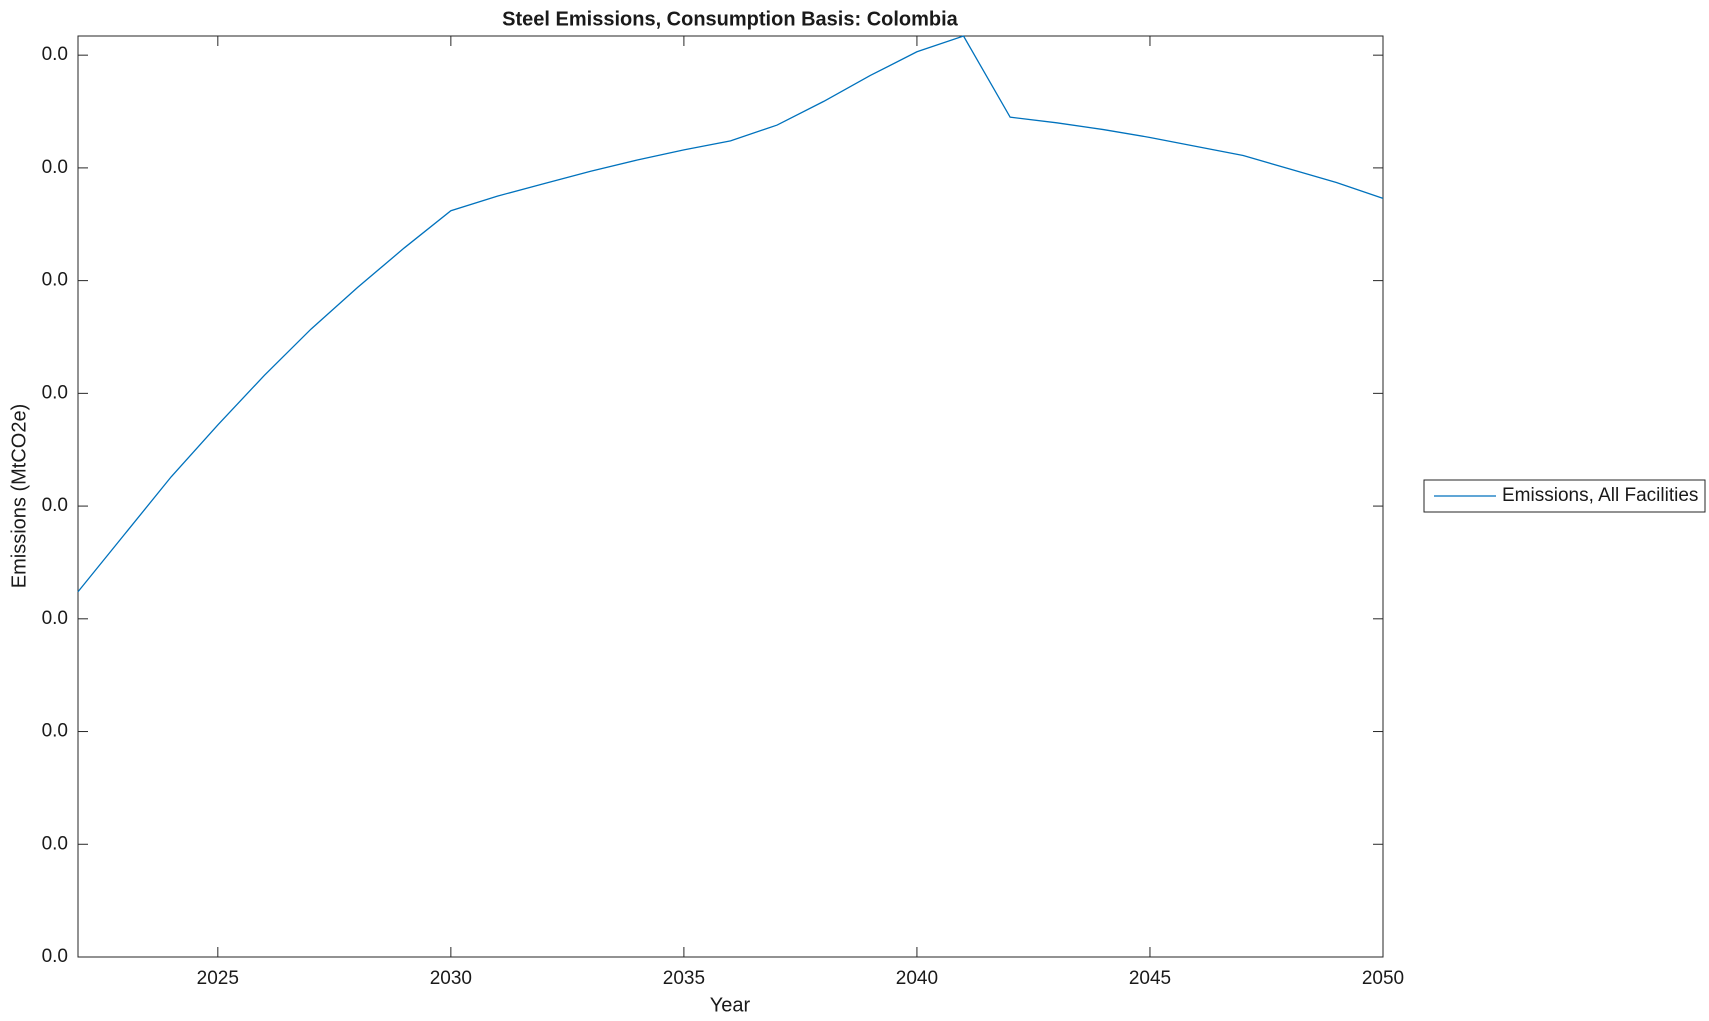 This screenshot has width=1709, height=1021. I want to click on x-tick-label: 2030, so click(451, 978).